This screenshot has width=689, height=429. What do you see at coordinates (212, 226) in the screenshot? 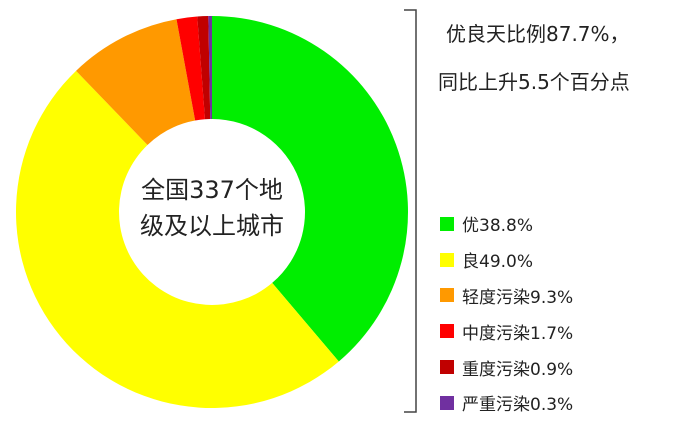
I see `center-label-line-2: 级及以上城市` at bounding box center [212, 226].